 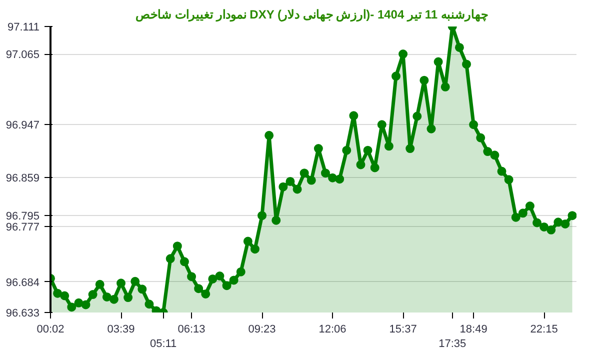 I want to click on y-tick-label: 96.795, so click(x=23, y=216).